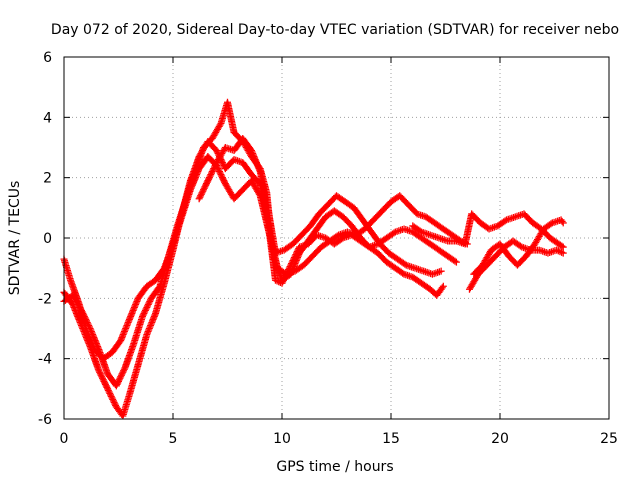 The width and height of the screenshot is (640, 480). Describe the element at coordinates (609, 439) in the screenshot. I see `x-tick-label: 25` at that location.